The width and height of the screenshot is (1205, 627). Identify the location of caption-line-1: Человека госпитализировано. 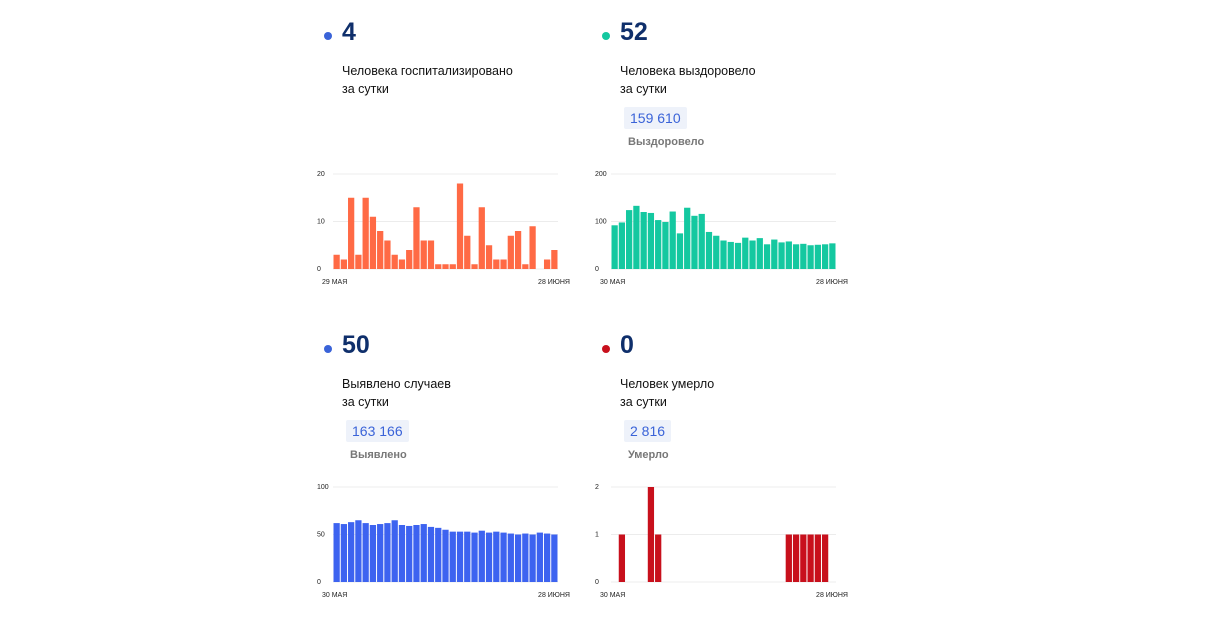
(427, 71).